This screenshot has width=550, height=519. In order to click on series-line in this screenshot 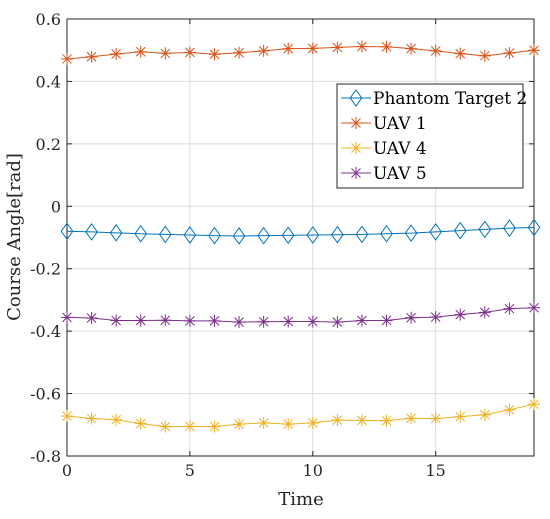, I will do `click(300, 232)`.